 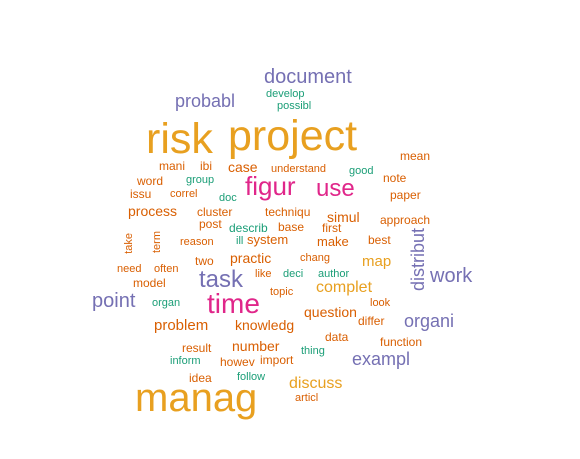 I want to click on word-describ: describ, so click(x=248, y=228).